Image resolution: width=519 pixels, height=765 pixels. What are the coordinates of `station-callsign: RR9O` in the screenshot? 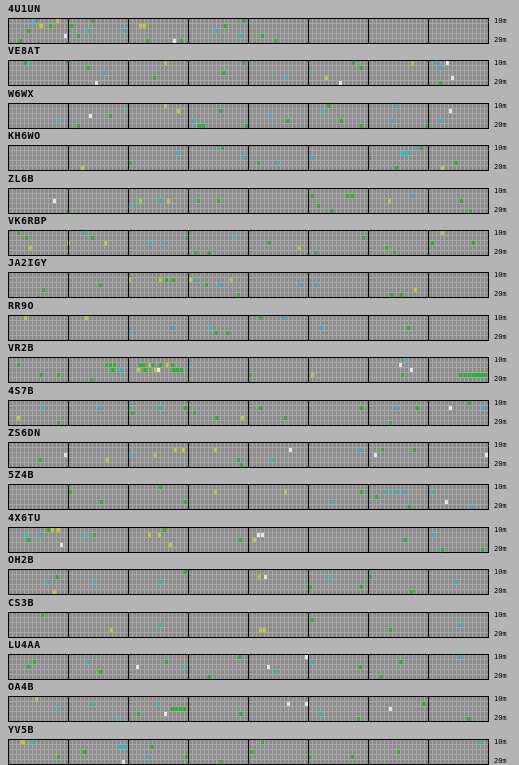 It's located at (21, 306).